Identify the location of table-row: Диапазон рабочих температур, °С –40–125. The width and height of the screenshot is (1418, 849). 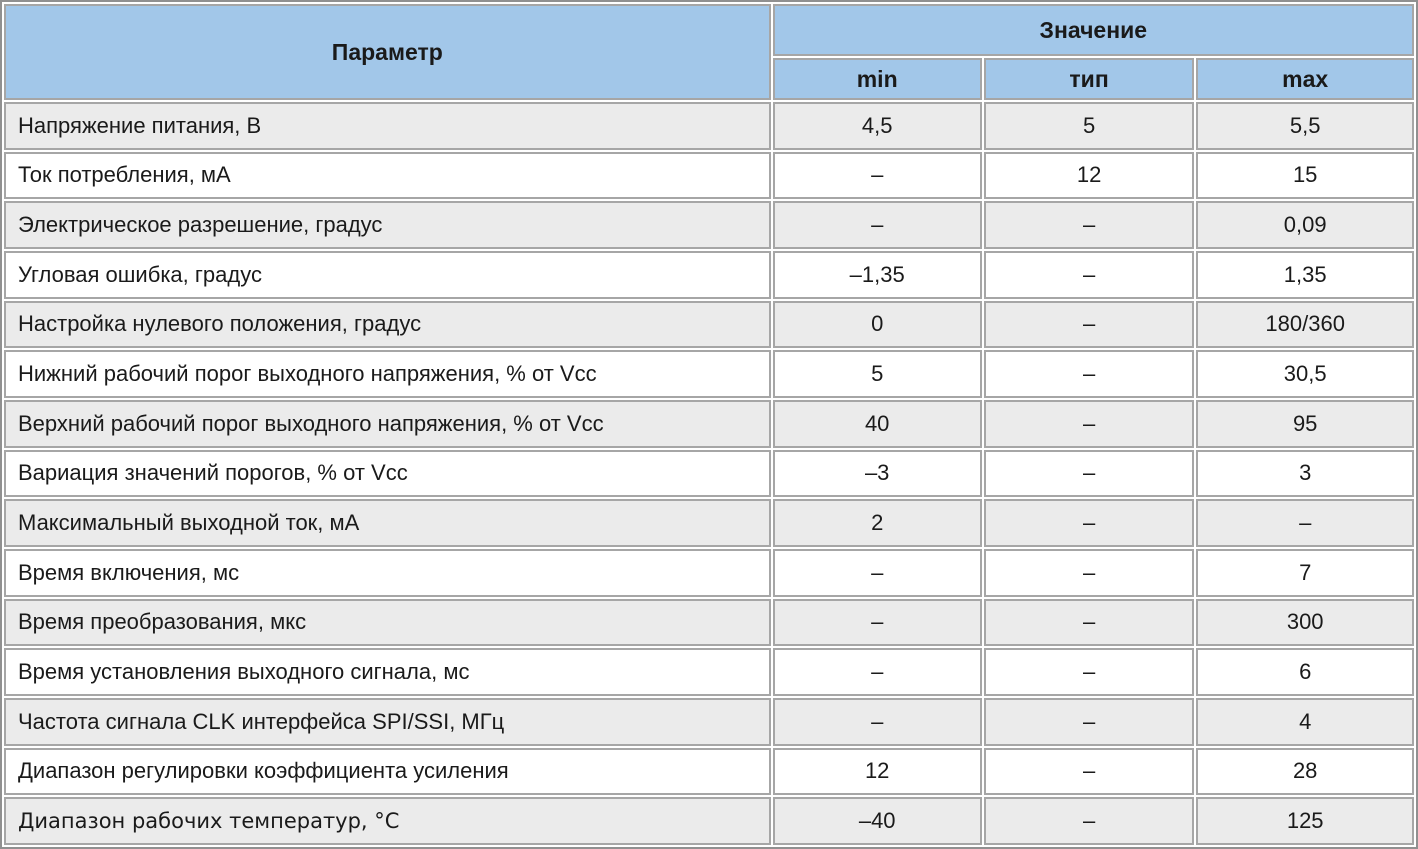
(709, 821).